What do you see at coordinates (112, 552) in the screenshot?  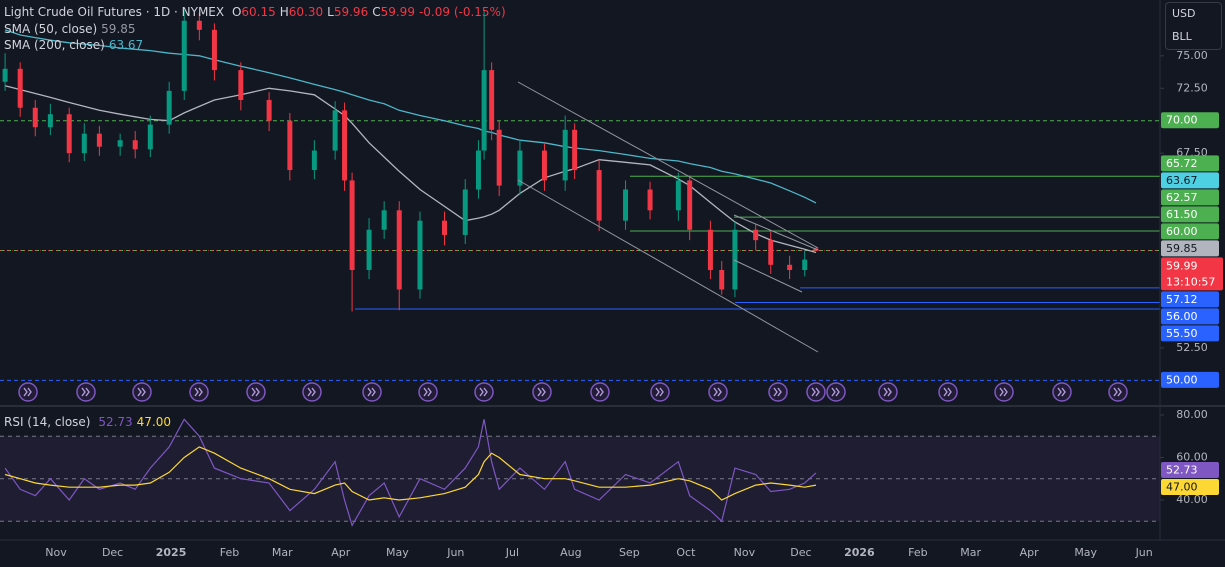 I see `x-tick-label: Dec` at bounding box center [112, 552].